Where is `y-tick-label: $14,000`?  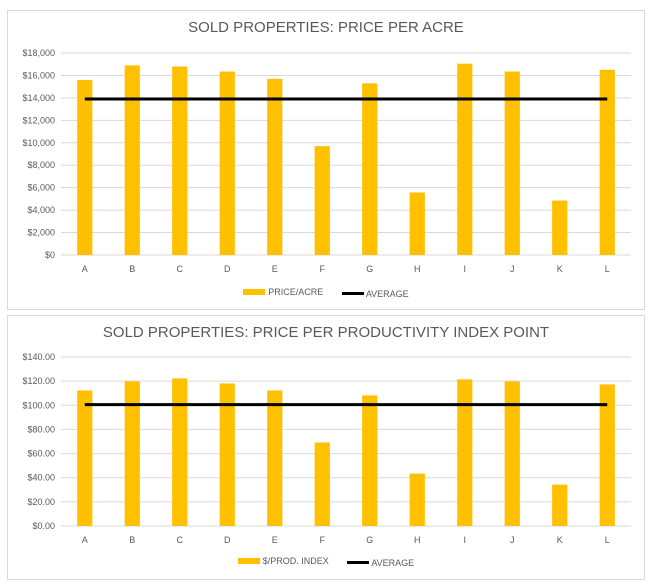
y-tick-label: $14,000 is located at coordinates (38, 98).